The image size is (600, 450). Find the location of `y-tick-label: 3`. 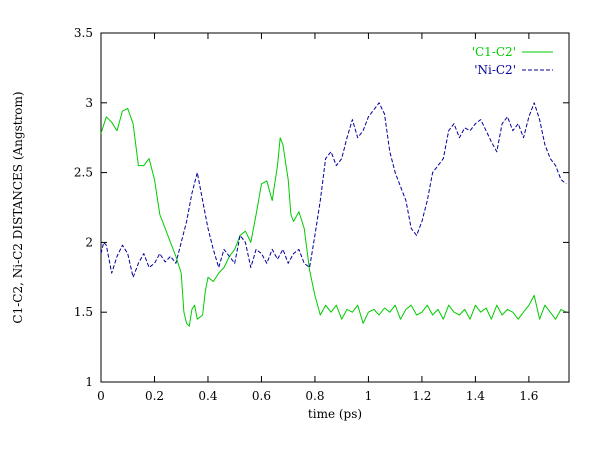

y-tick-label: 3 is located at coordinates (89, 103).